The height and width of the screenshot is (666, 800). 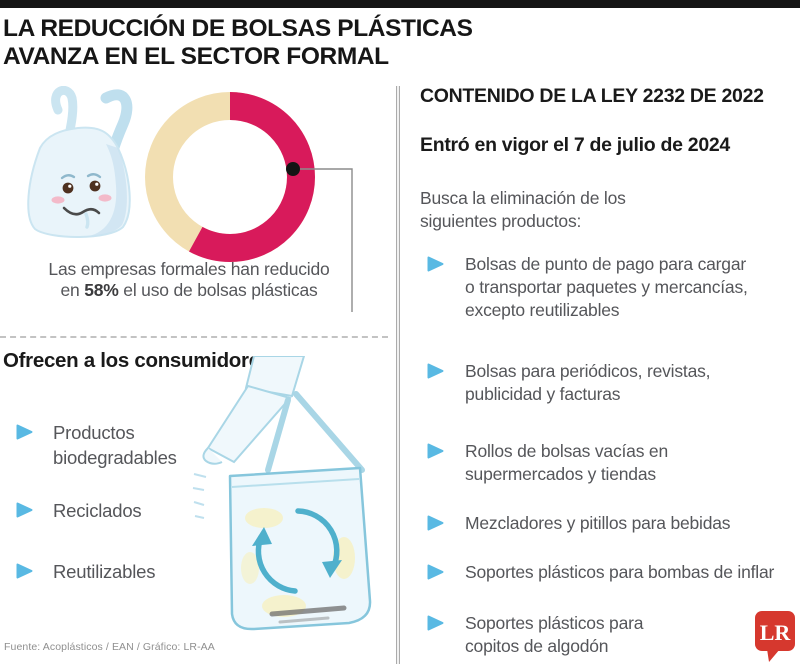 What do you see at coordinates (620, 572) in the screenshot?
I see `law-item-label: Soportes plásticos para bombas de inflar` at bounding box center [620, 572].